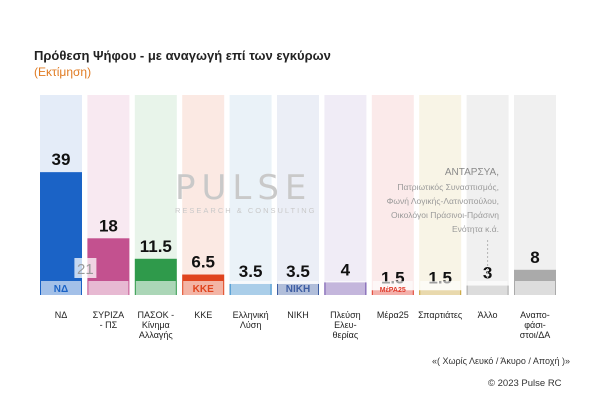  I want to click on watermark-main: PULSE, so click(244, 188).